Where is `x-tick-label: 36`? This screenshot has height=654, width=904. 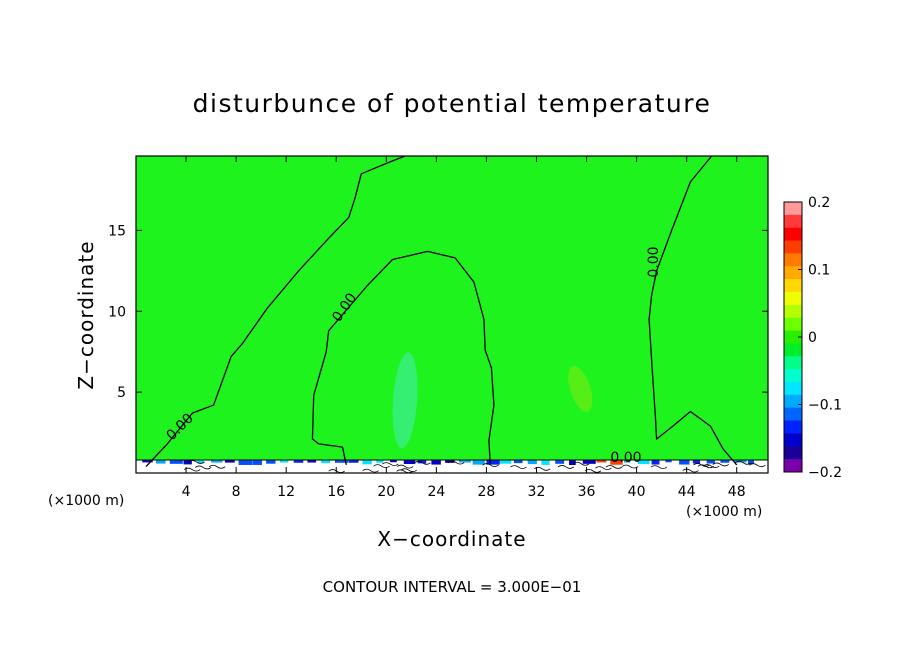 x-tick-label: 36 is located at coordinates (587, 492).